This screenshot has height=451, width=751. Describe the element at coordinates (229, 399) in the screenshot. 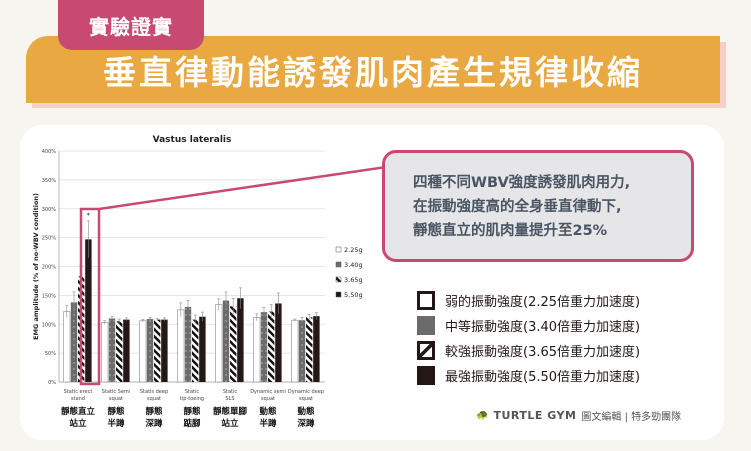

I see `x-tick-label: SLS` at that location.